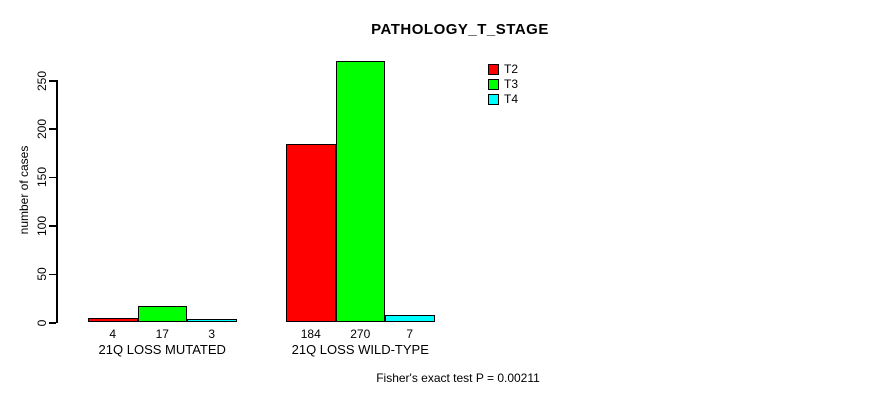 Image resolution: width=890 pixels, height=400 pixels. Describe the element at coordinates (458, 378) in the screenshot. I see `fisher-test-footnote: Fisher's exact test P = 0.00211` at that location.